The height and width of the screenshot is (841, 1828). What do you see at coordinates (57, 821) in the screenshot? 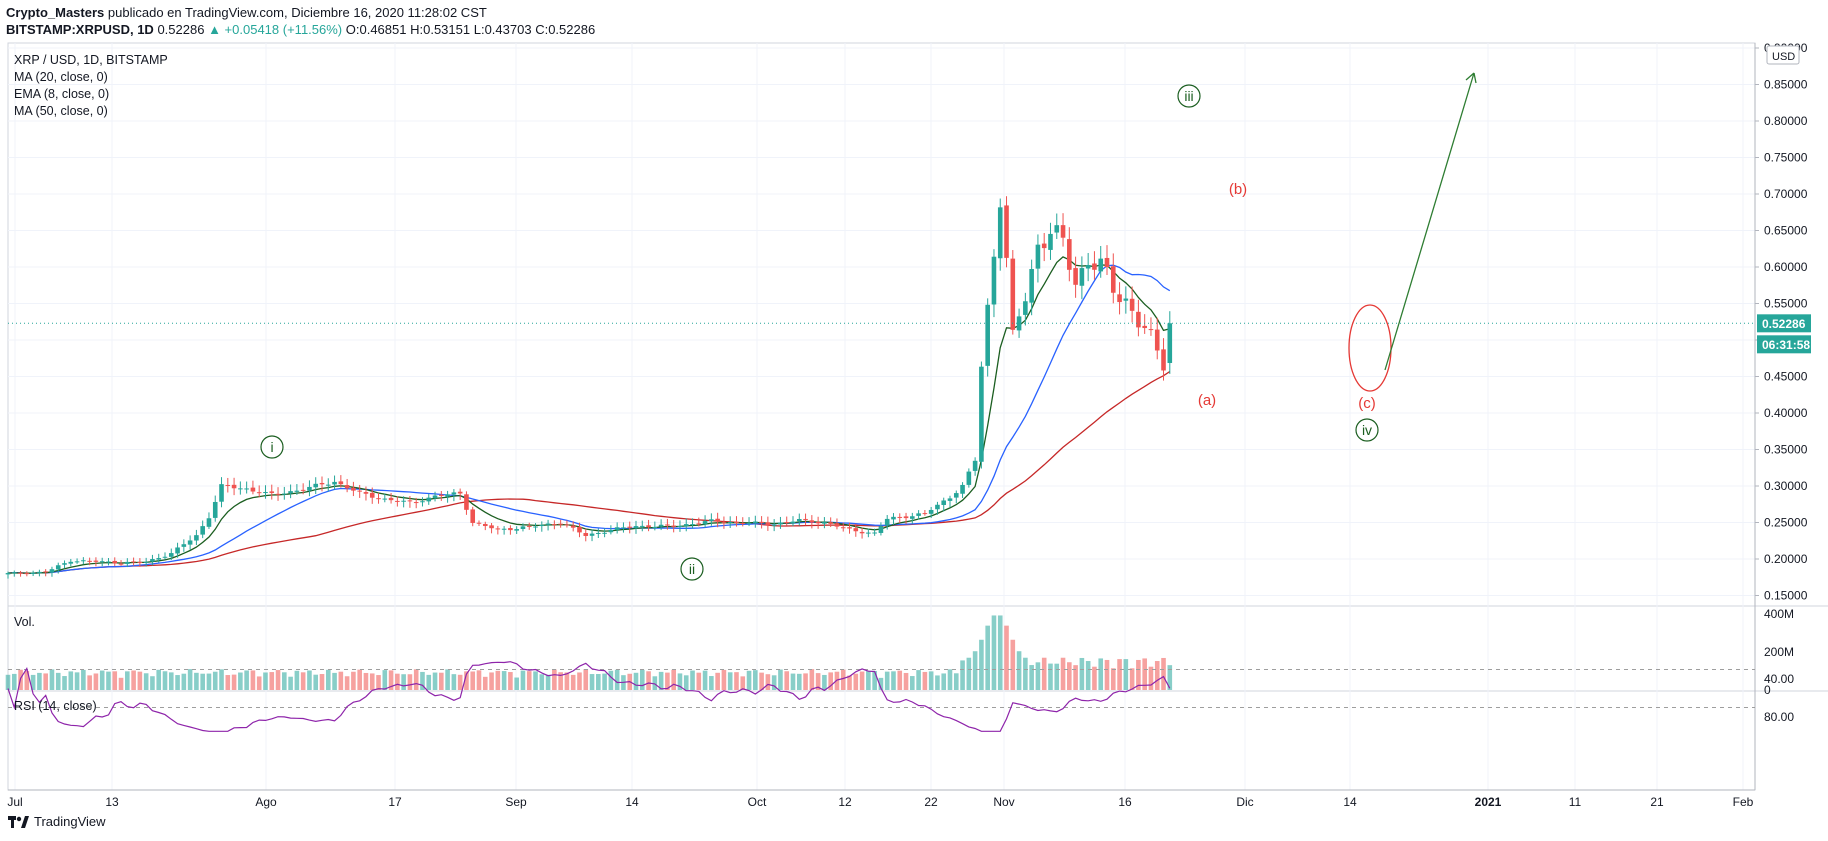
I see `footer-brand: TradingView` at bounding box center [57, 821].